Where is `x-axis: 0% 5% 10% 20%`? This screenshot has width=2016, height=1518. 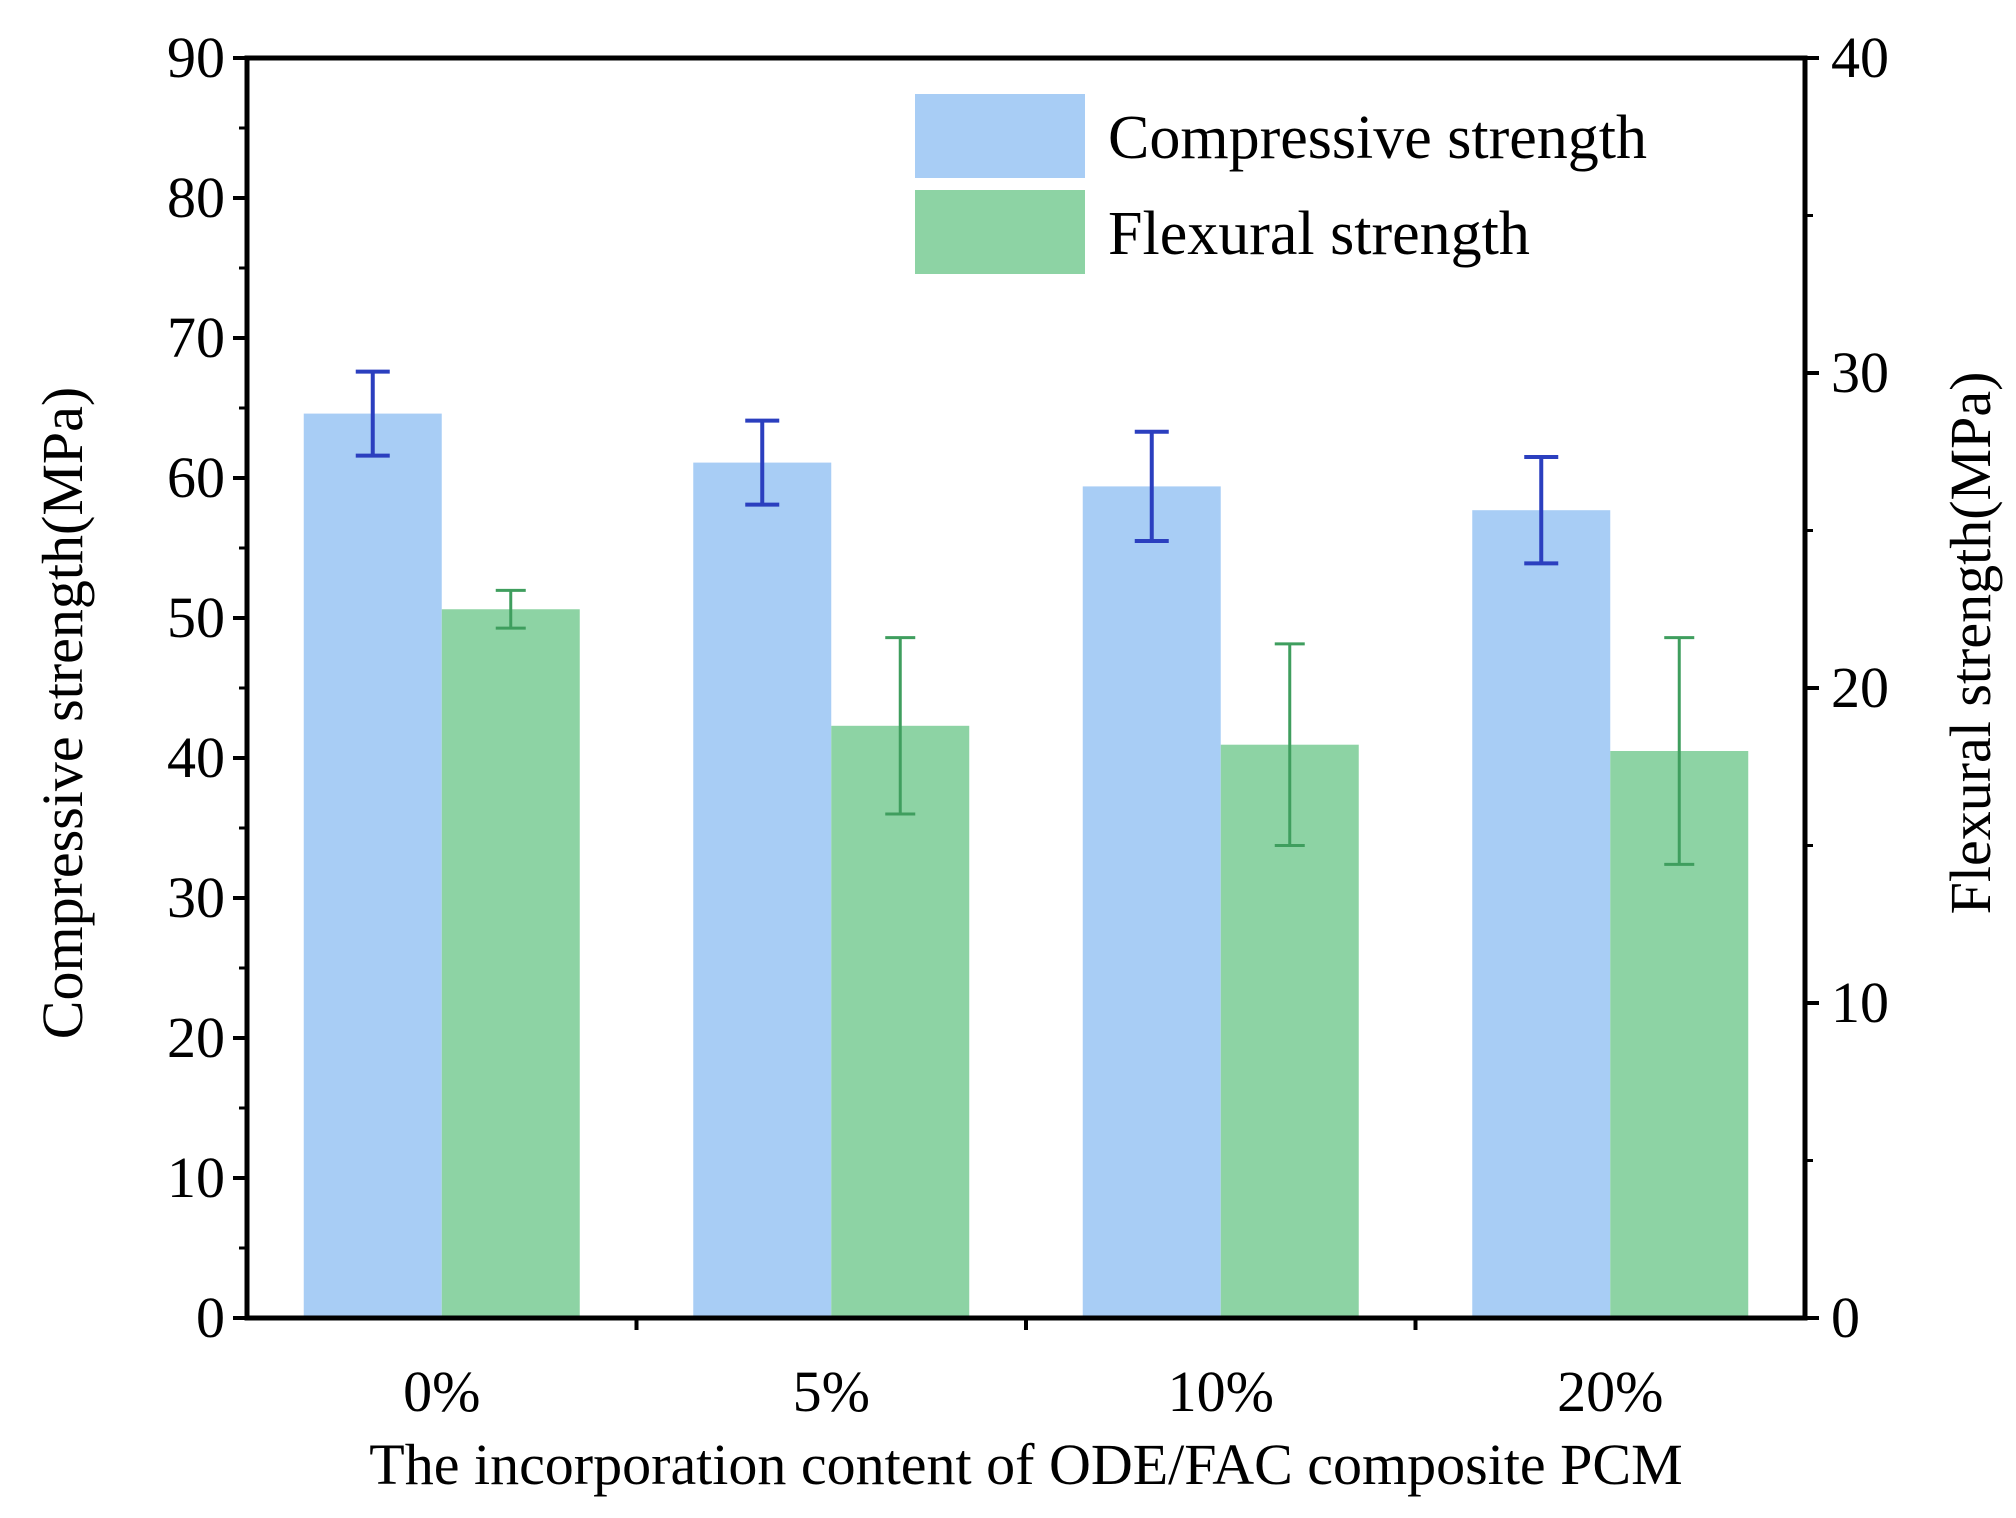
x-axis: 0% 5% 10% 20% is located at coordinates (1033, 1371).